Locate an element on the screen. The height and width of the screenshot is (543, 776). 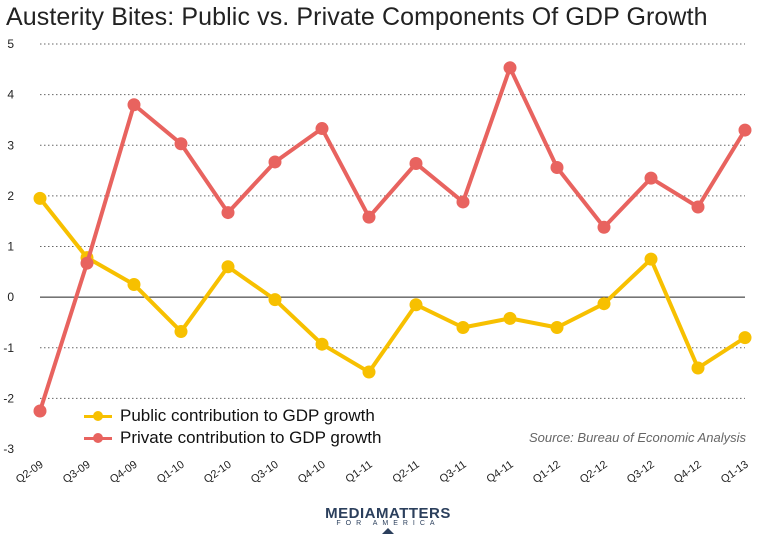
logo-subtext: FOR AMERICA is located at coordinates (388, 523).